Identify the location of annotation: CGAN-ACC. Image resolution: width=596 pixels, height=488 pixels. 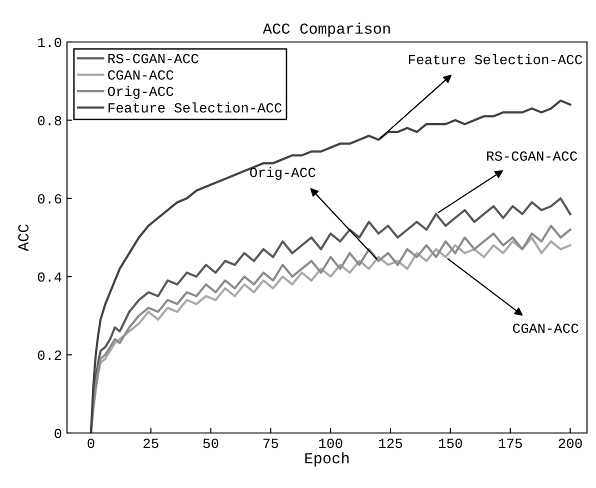
(545, 328).